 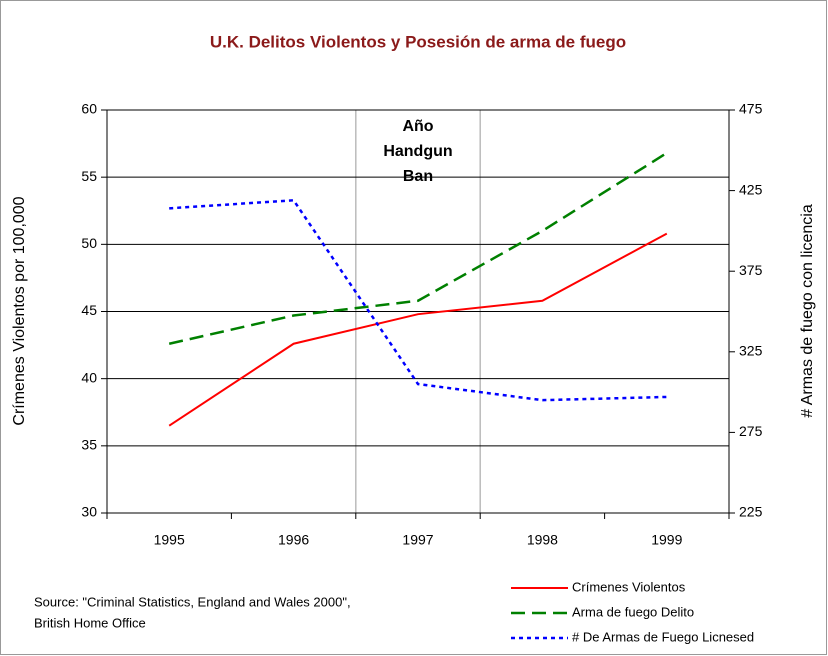 What do you see at coordinates (89, 512) in the screenshot?
I see `y-tick-label: 30` at bounding box center [89, 512].